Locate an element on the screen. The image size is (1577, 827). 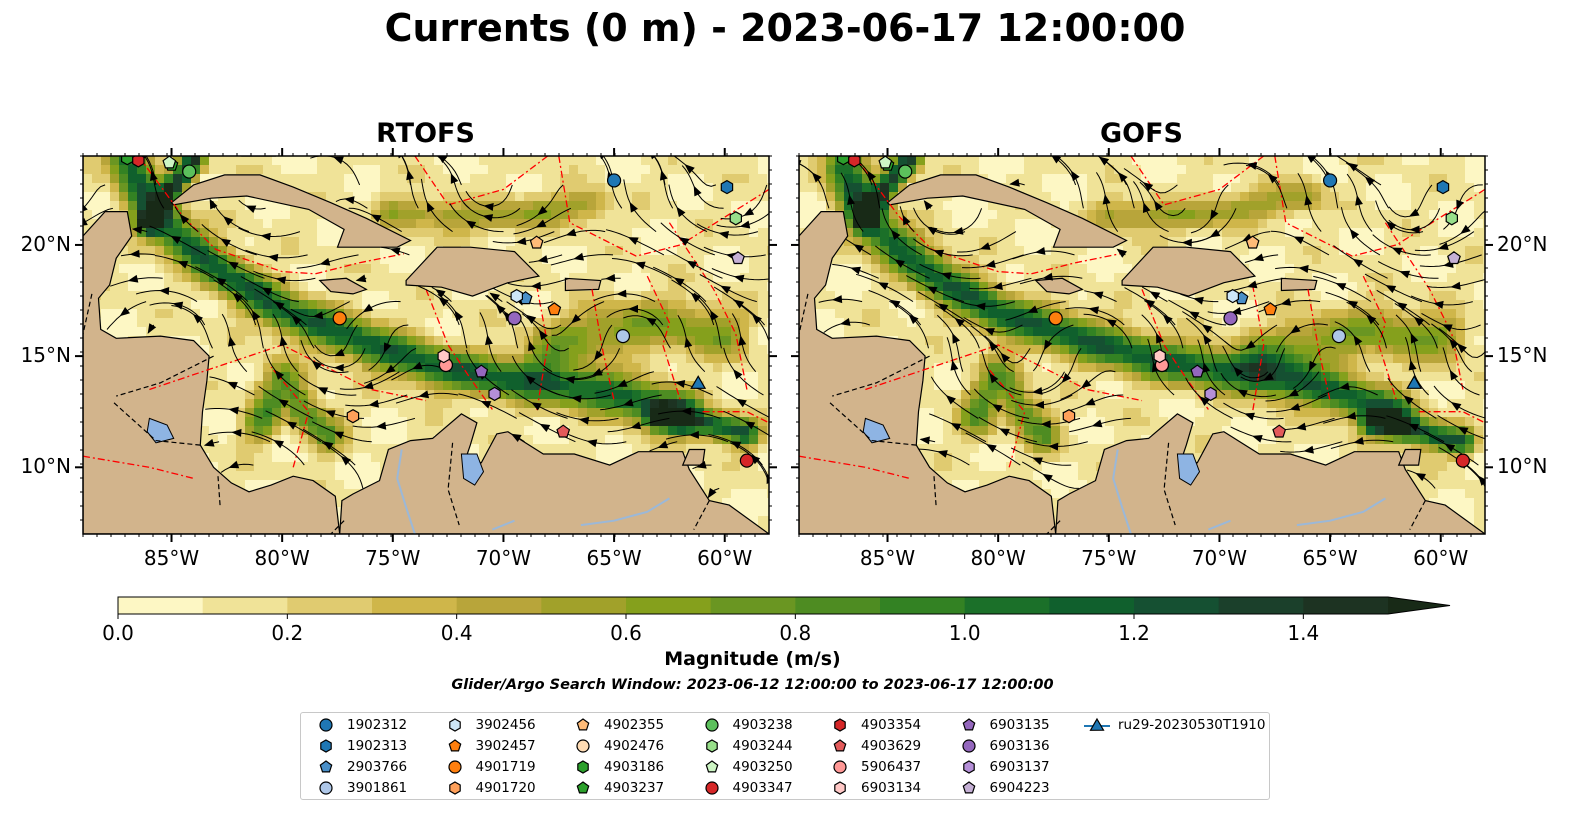
legend-label: 4903250 is located at coordinates (762, 767).